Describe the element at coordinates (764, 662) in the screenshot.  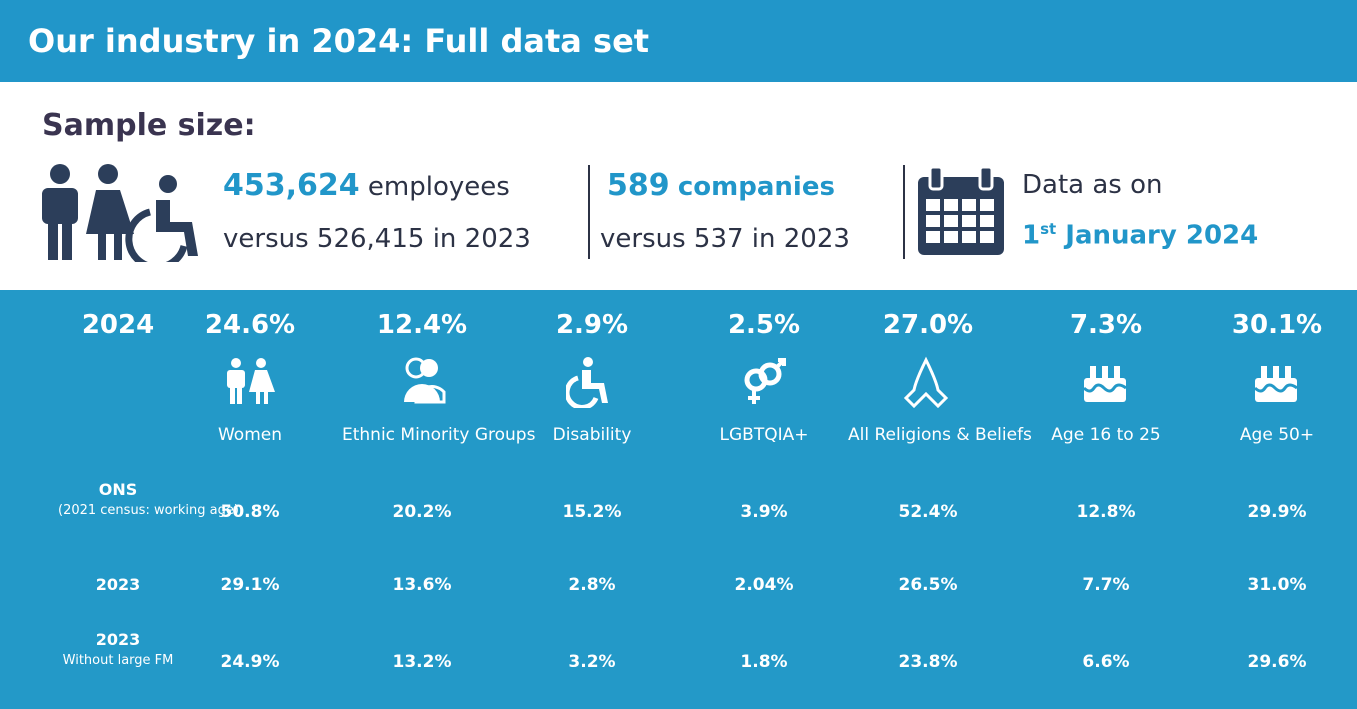
I see `cell: 1.8%` at that location.